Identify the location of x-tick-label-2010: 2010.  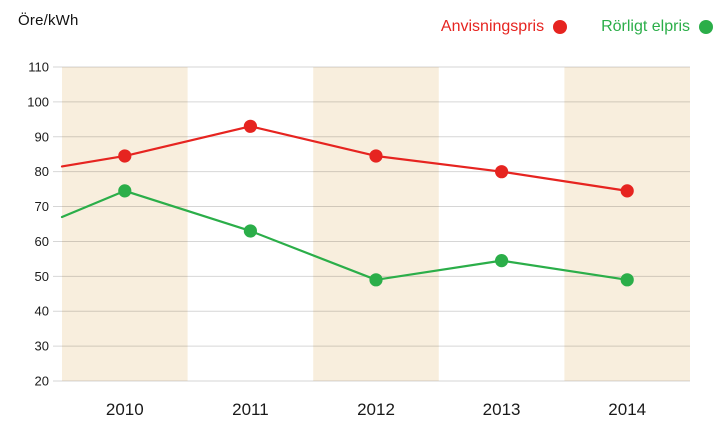
(125, 409).